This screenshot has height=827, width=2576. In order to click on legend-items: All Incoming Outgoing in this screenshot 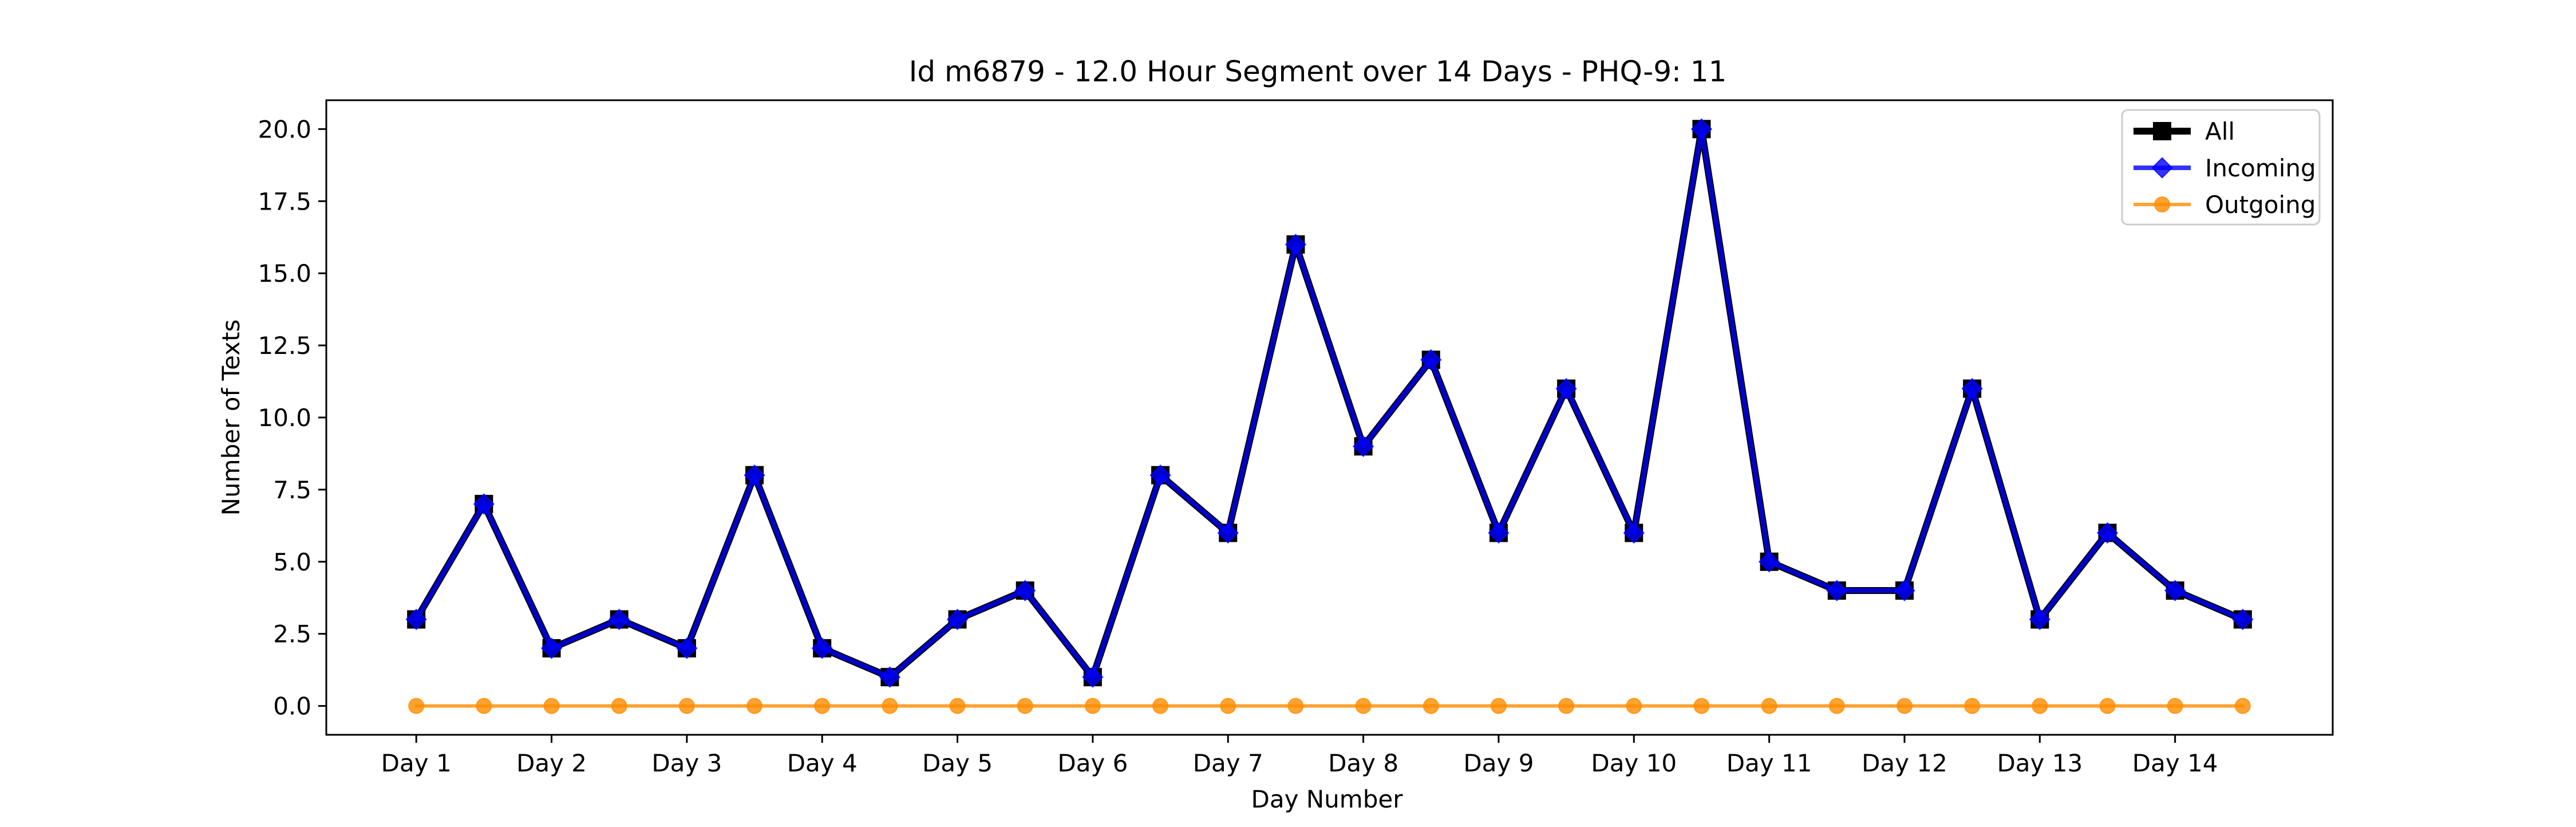, I will do `click(2225, 168)`.